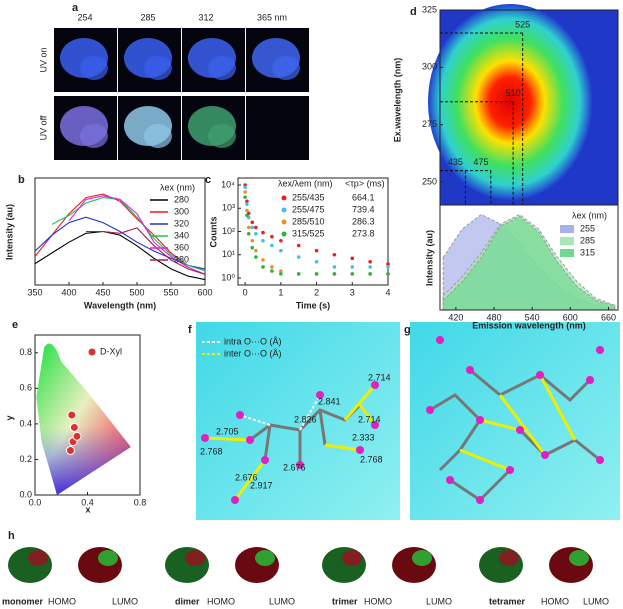  I want to click on y-tick-label: 0.4, so click(25, 423).